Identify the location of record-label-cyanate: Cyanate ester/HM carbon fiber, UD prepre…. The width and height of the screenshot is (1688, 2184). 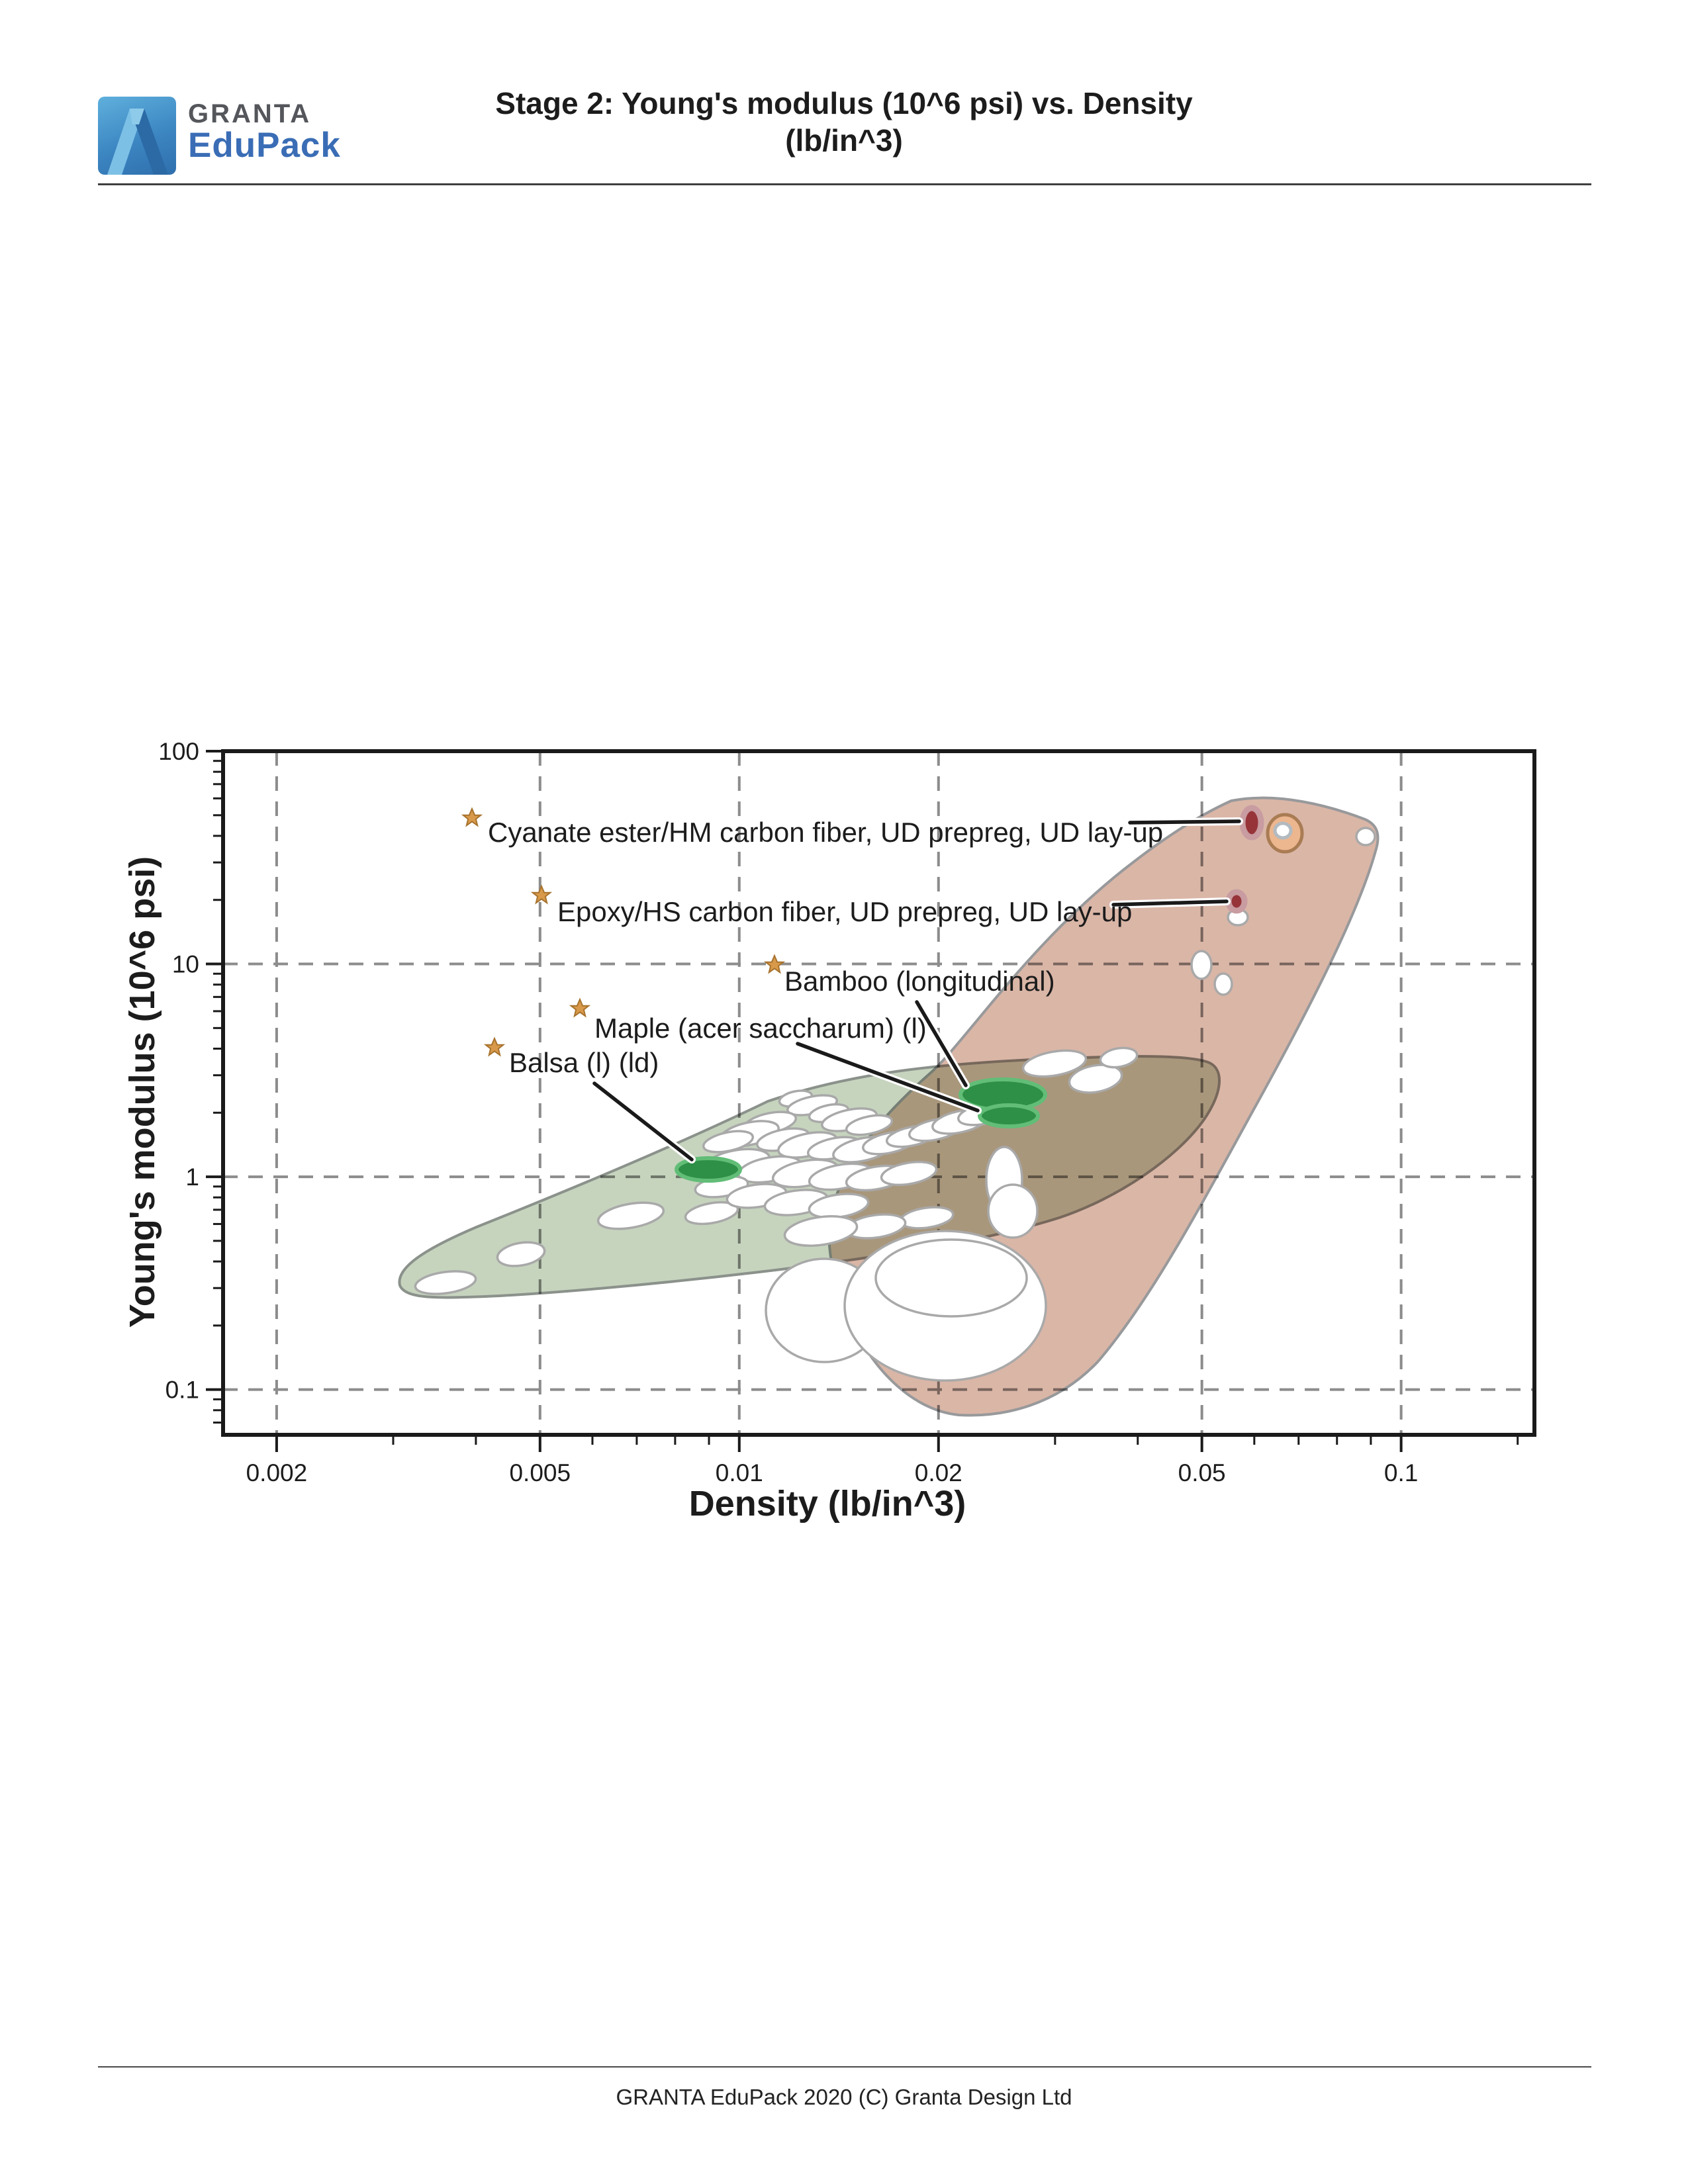
(825, 832).